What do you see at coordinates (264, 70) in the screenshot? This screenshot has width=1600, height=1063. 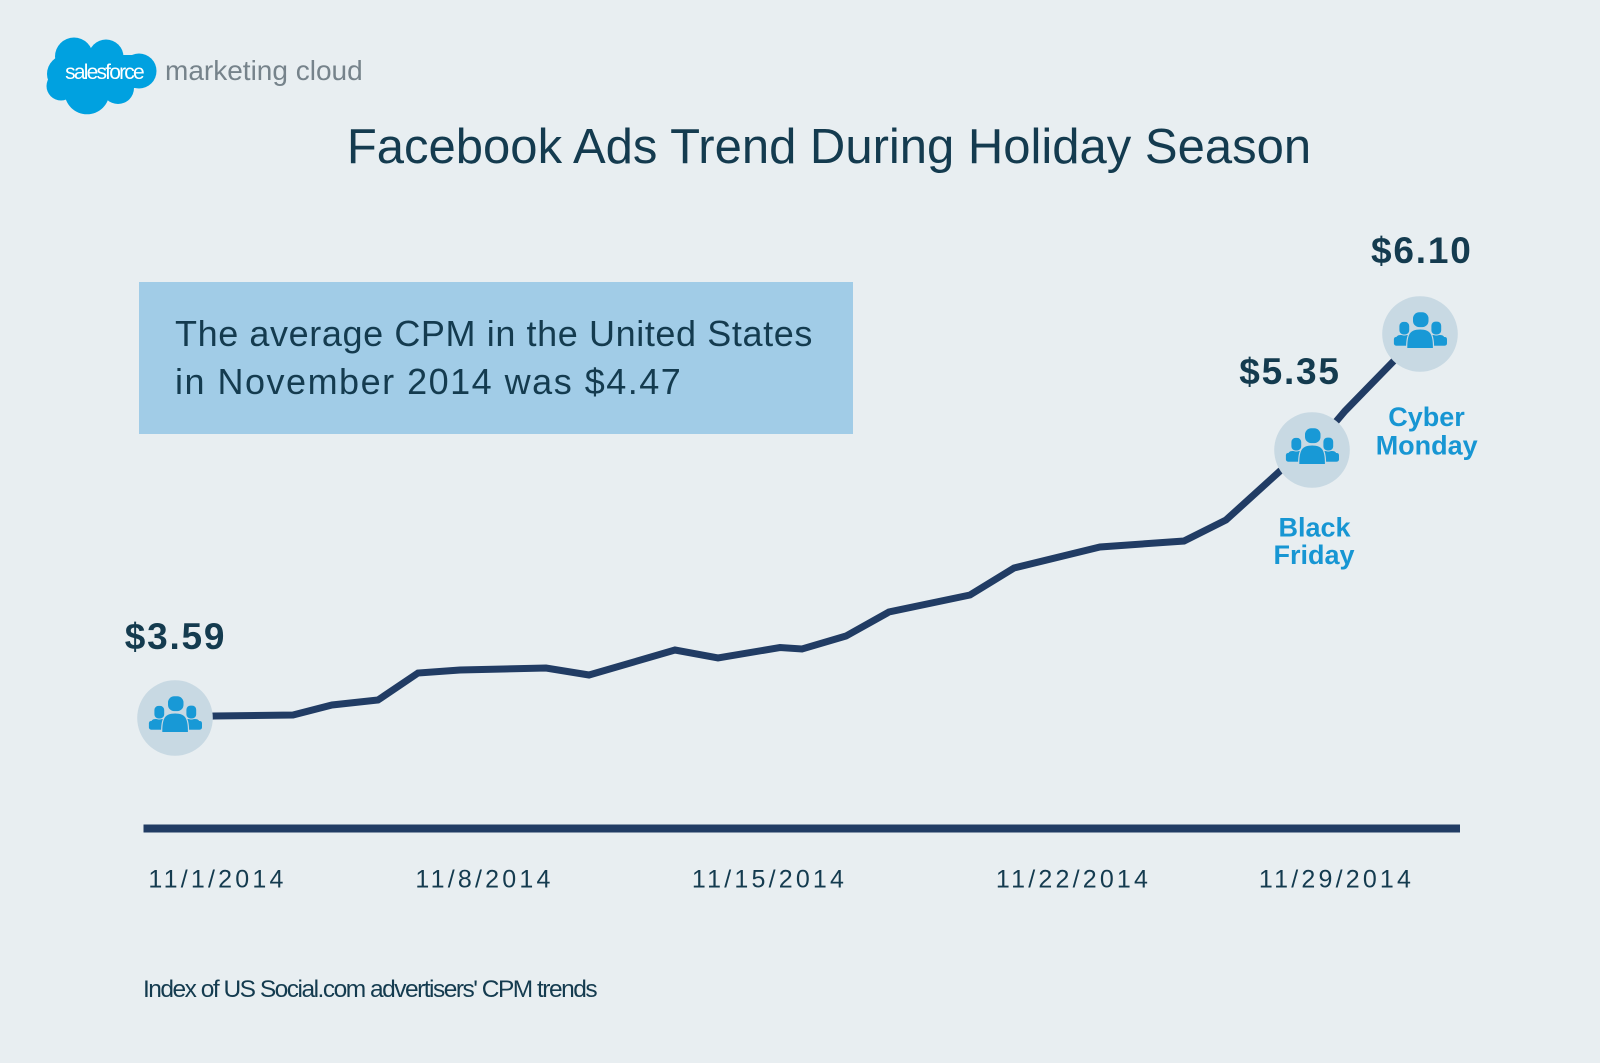 I see `svg-text: marketing cloud` at bounding box center [264, 70].